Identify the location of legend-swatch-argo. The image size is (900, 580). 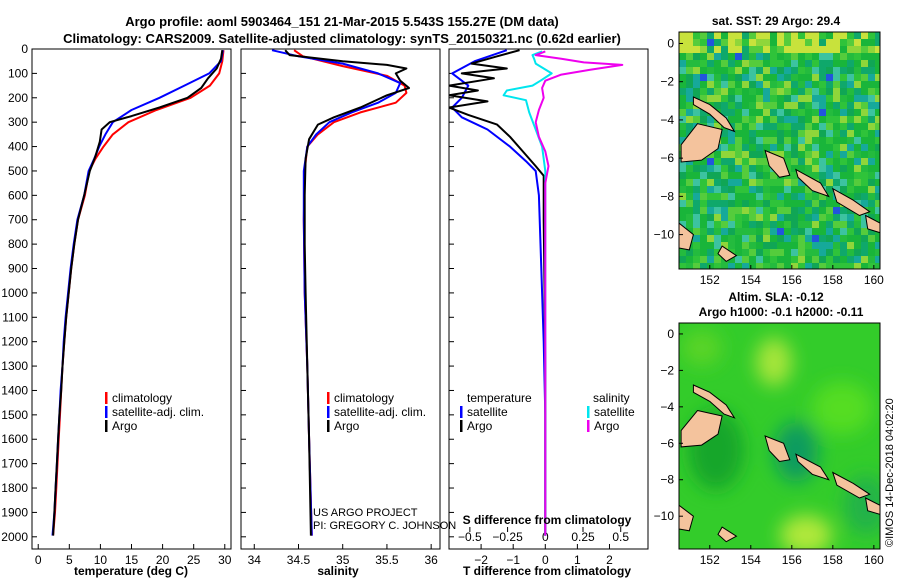
(106, 426).